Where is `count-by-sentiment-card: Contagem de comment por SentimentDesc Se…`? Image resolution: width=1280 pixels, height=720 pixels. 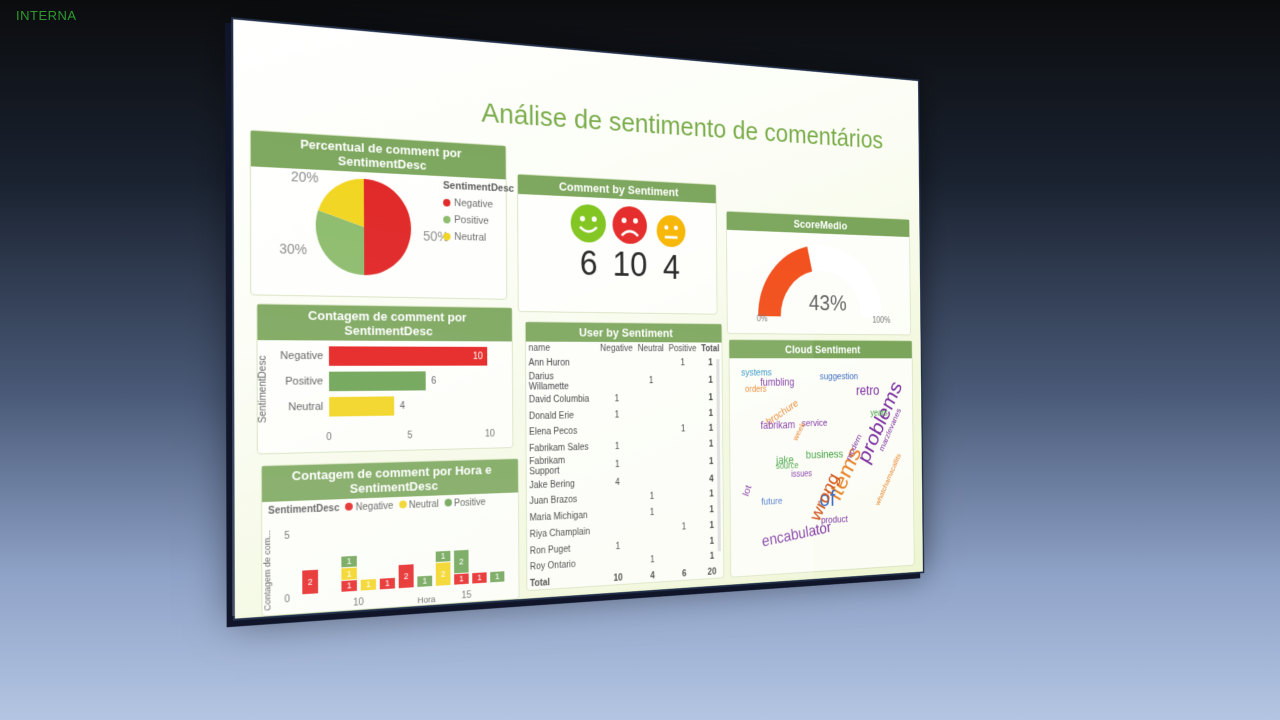 count-by-sentiment-card: Contagem de comment por SentimentDesc Se… is located at coordinates (385, 379).